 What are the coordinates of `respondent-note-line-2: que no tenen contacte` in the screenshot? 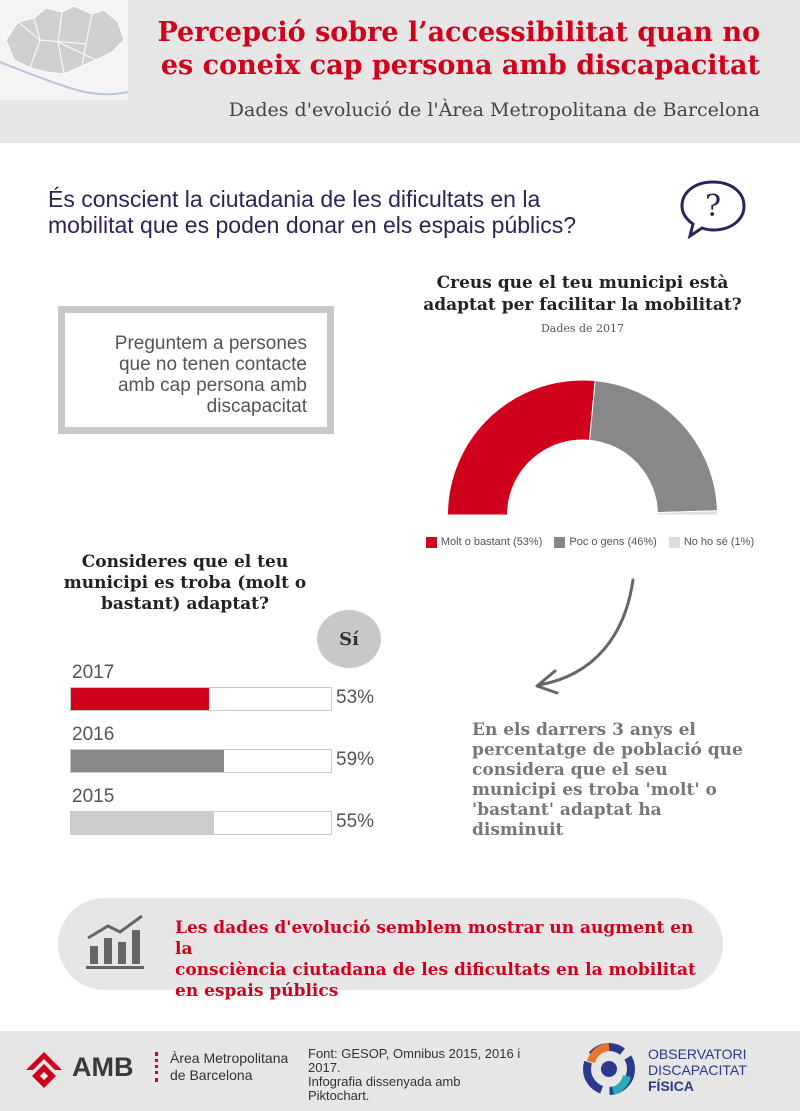 It's located at (212, 364).